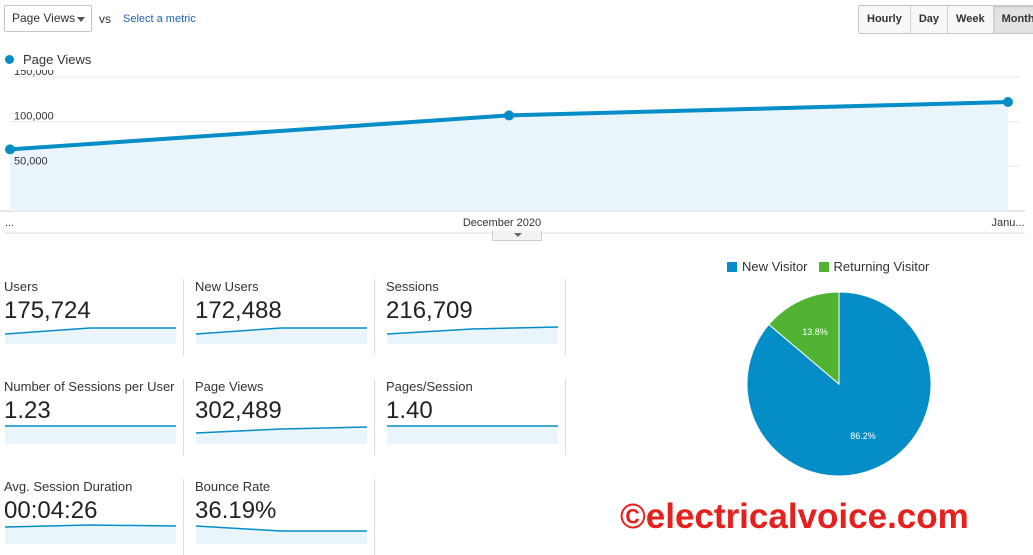 Image resolution: width=1033 pixels, height=555 pixels. What do you see at coordinates (9, 59) in the screenshot?
I see `legend-dot-icon` at bounding box center [9, 59].